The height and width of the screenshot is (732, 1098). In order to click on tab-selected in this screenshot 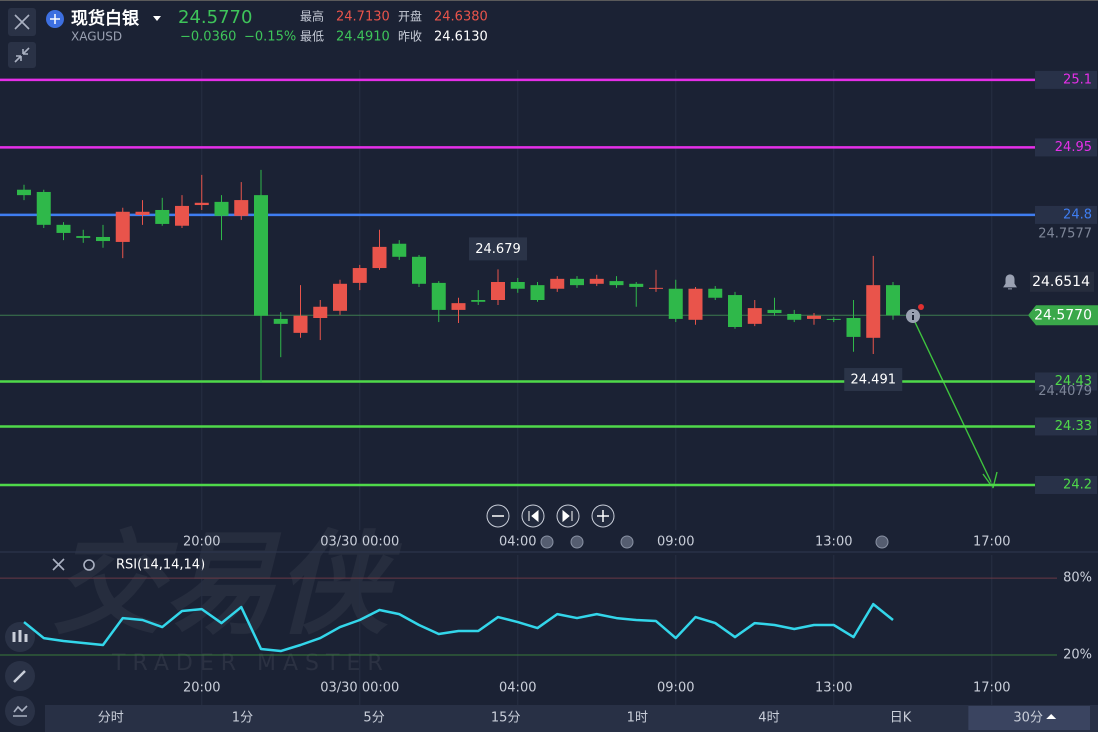, I will do `click(1029, 718)`.